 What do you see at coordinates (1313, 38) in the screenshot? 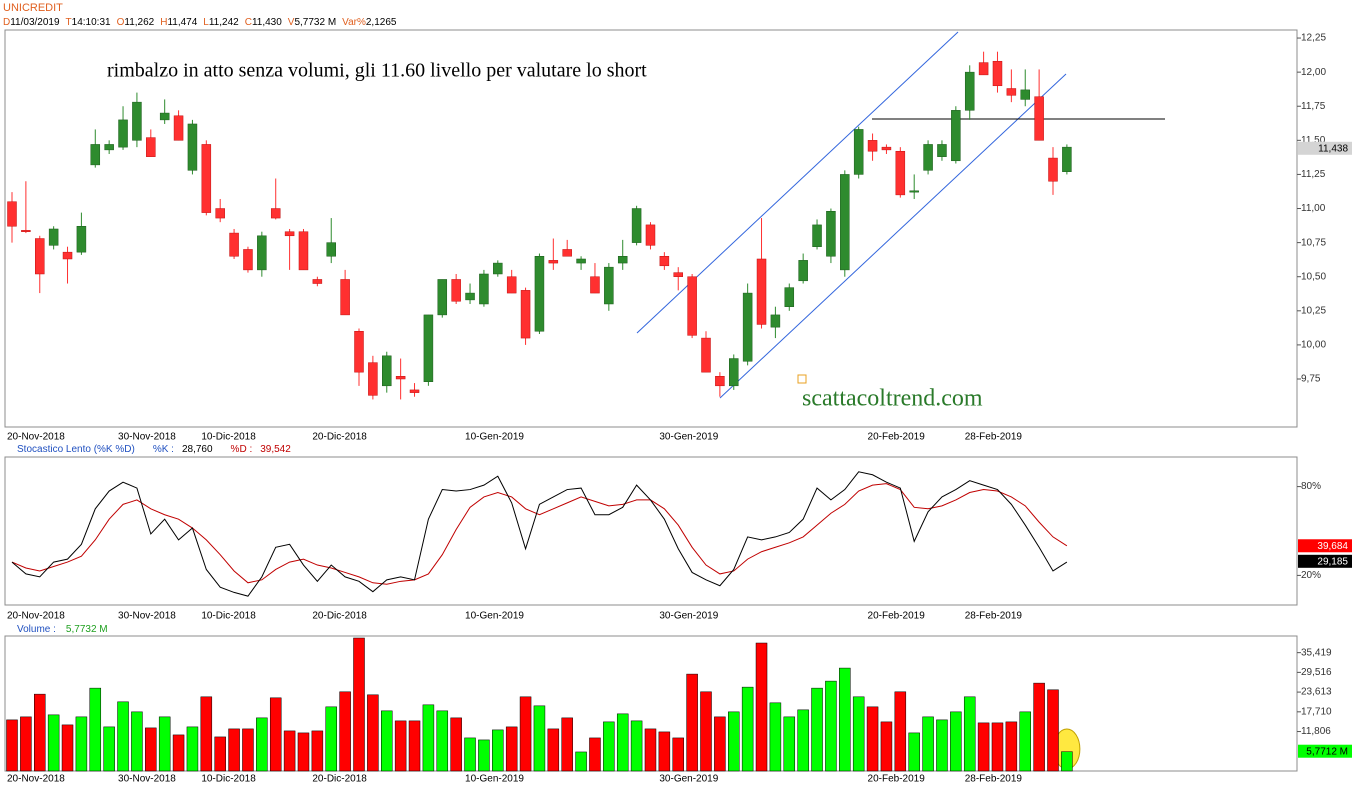
I see `y-tick-label: 12,25` at bounding box center [1313, 38].